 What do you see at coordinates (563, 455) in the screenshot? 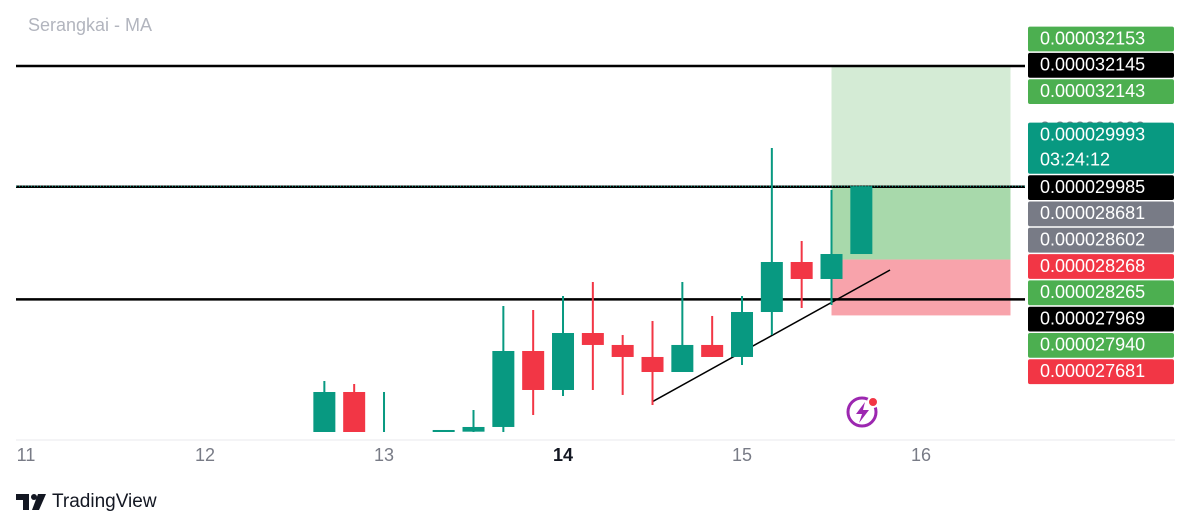
I see `x-tick-label: 14` at bounding box center [563, 455].